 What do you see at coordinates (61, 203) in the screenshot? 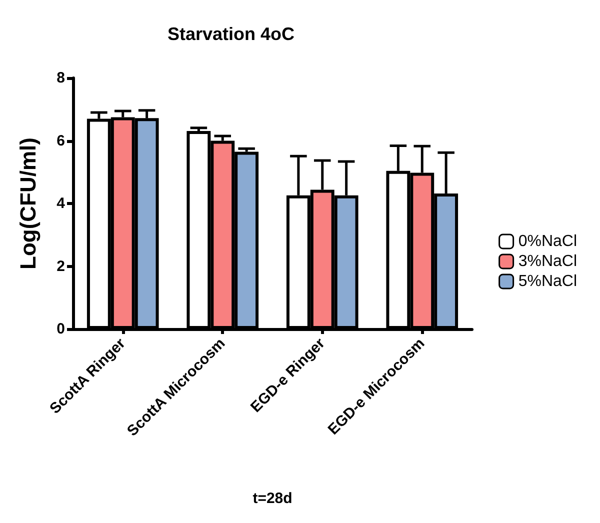
I see `y-tick-label: 4` at bounding box center [61, 203].